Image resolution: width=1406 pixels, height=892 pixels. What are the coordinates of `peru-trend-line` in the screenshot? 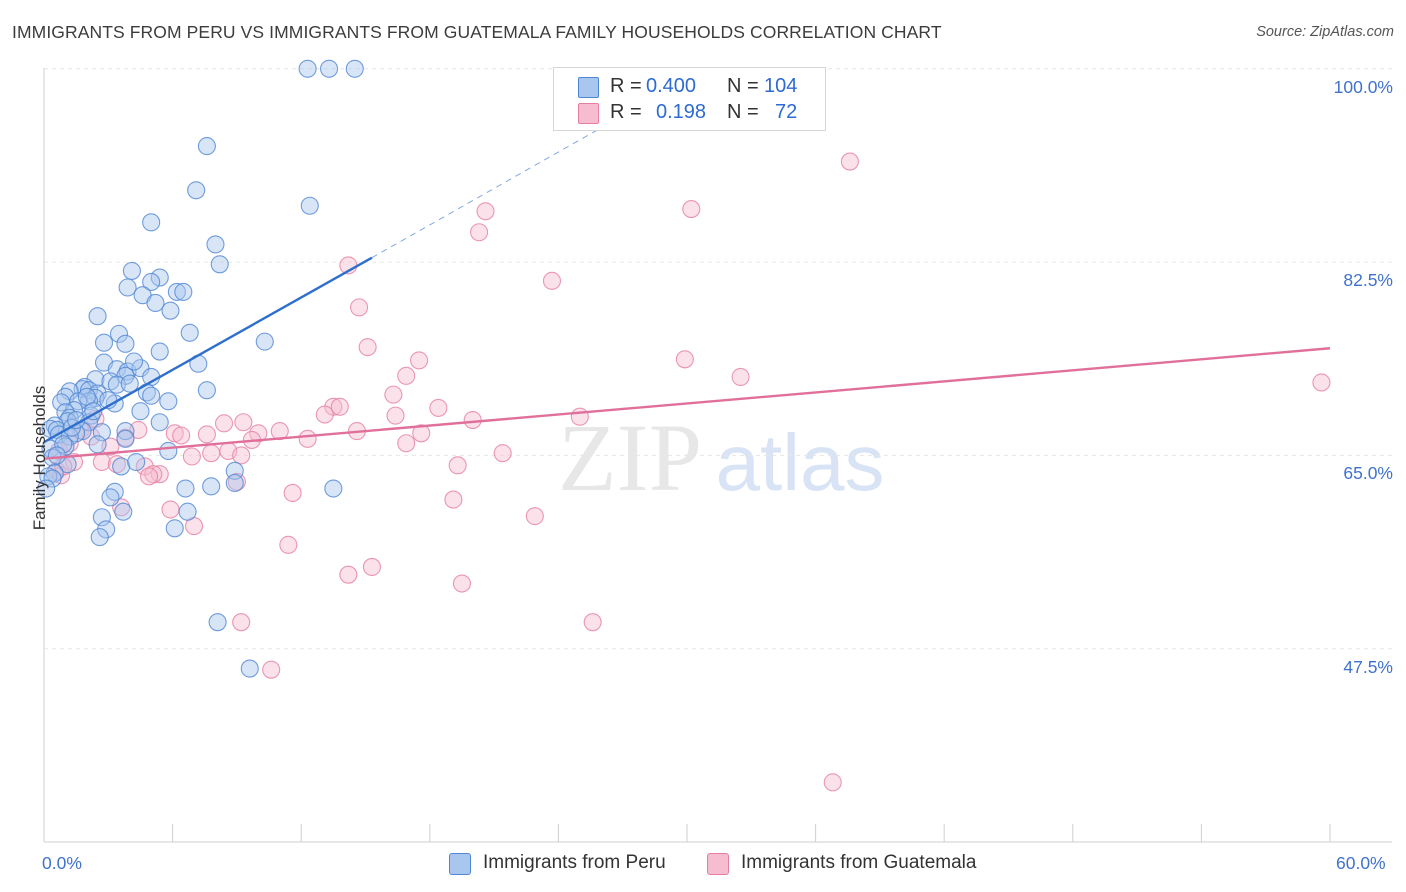 It's located at (208, 350).